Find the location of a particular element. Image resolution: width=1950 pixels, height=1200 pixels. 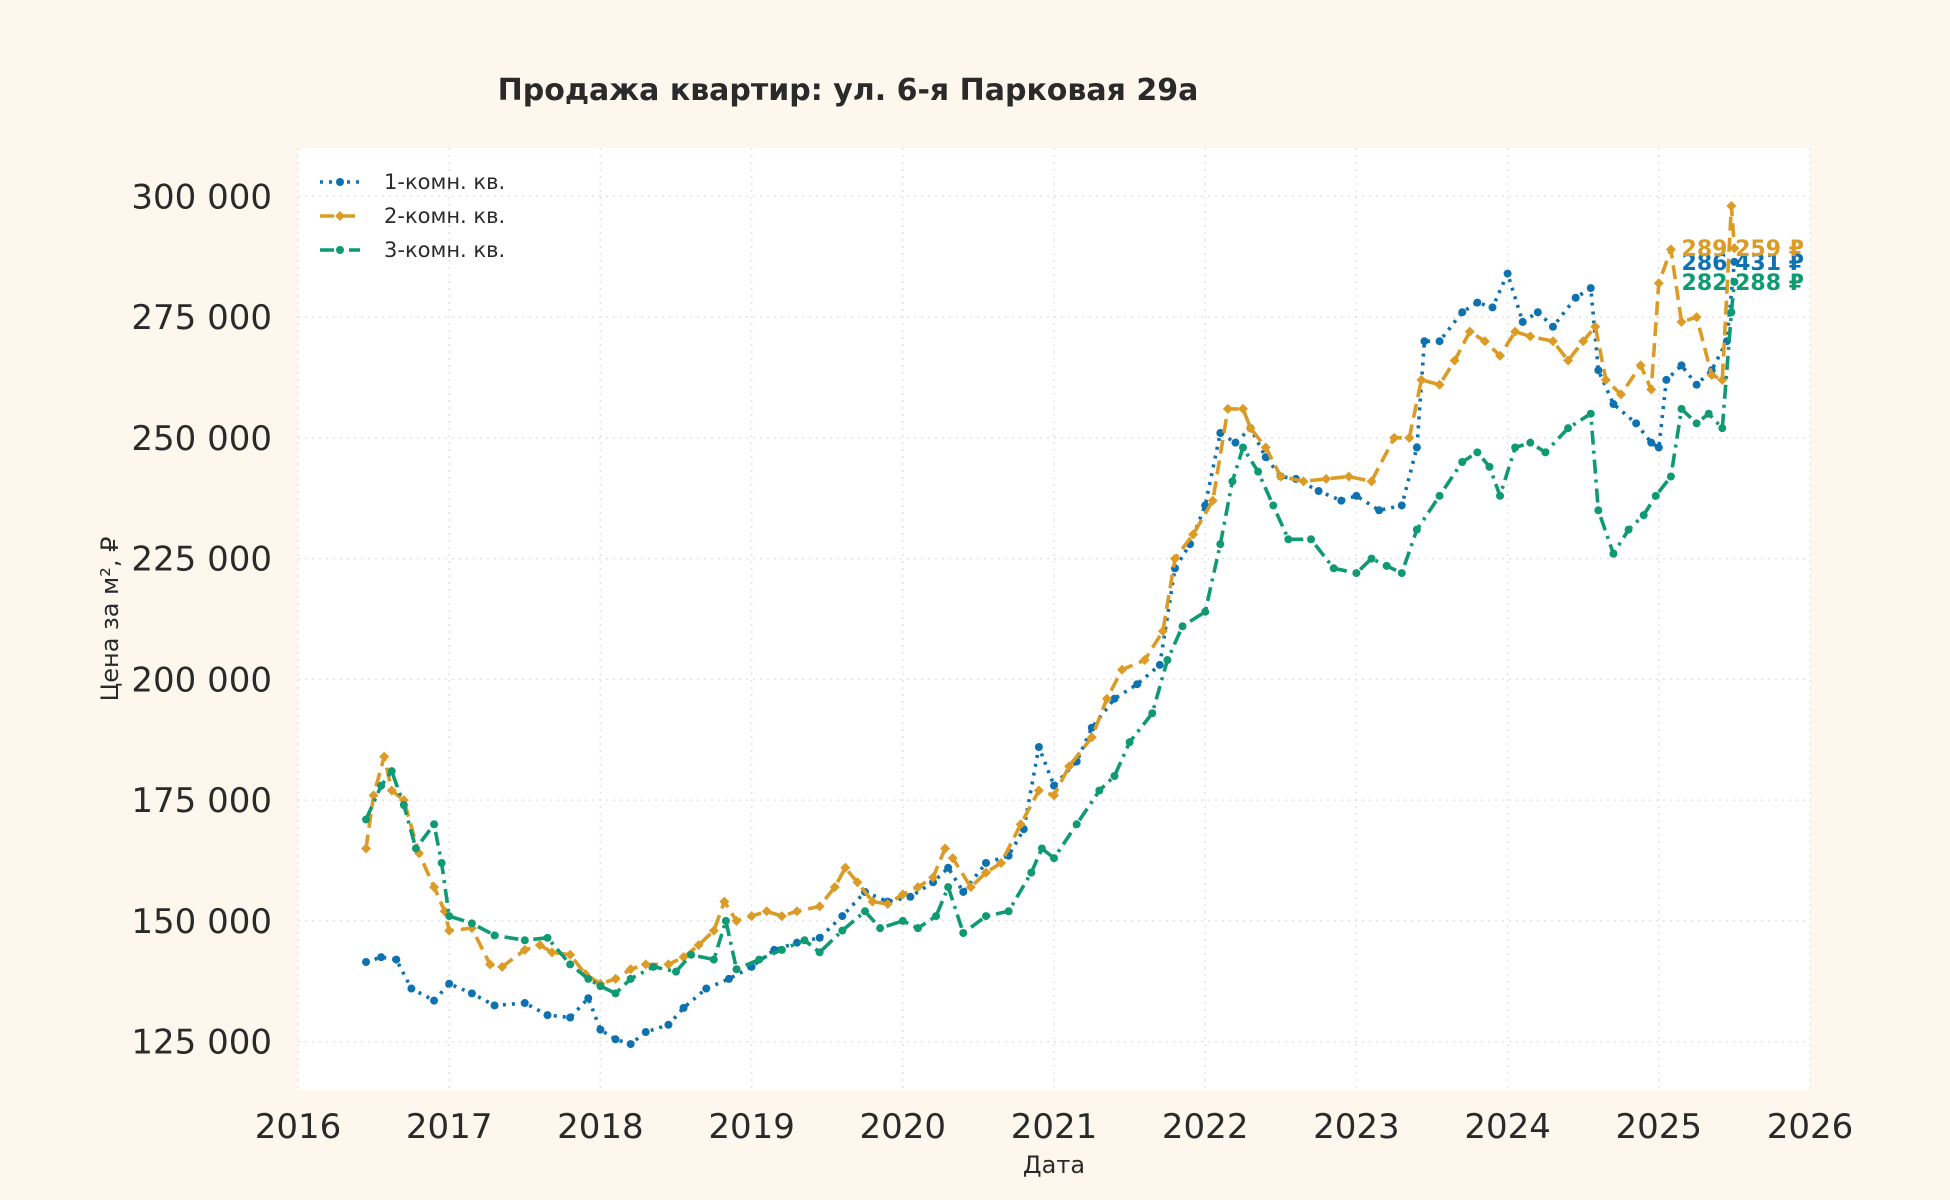

y-tick-label: 150 000 is located at coordinates (201, 922).